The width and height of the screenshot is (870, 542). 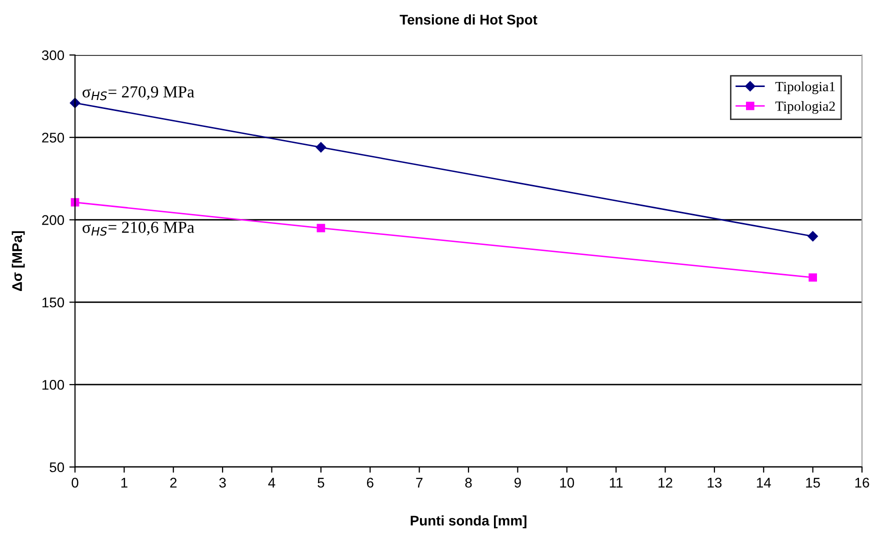 What do you see at coordinates (53, 137) in the screenshot?
I see `y-tick-label: 250` at bounding box center [53, 137].